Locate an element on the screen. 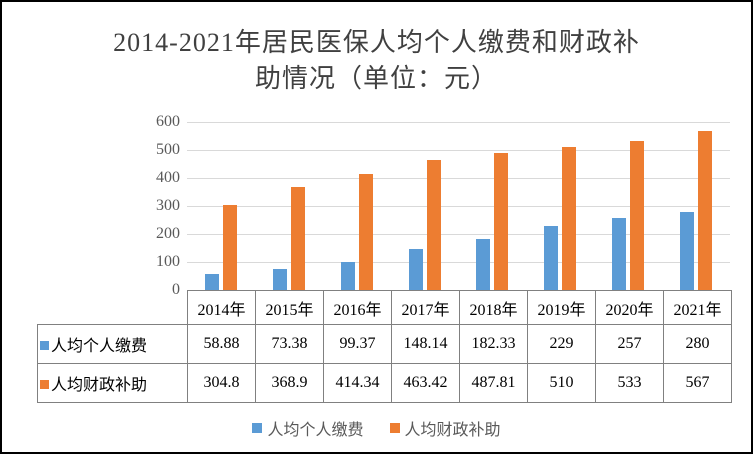  bar-group-2021年 is located at coordinates (696, 206).